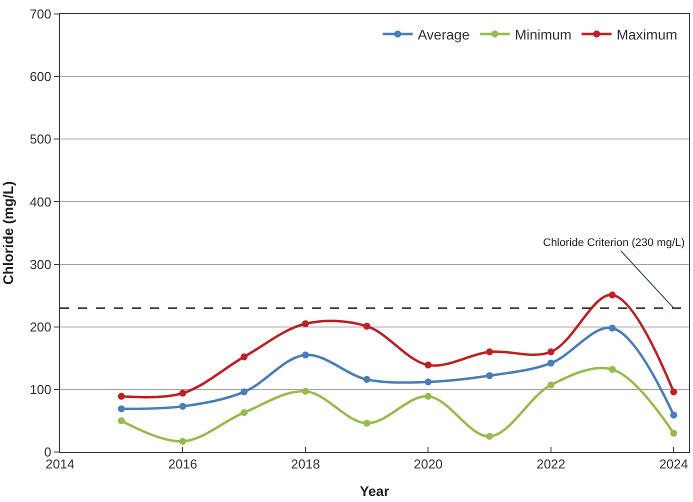 The image size is (693, 502). What do you see at coordinates (543, 34) in the screenshot?
I see `legend-label: Minimum` at bounding box center [543, 34].